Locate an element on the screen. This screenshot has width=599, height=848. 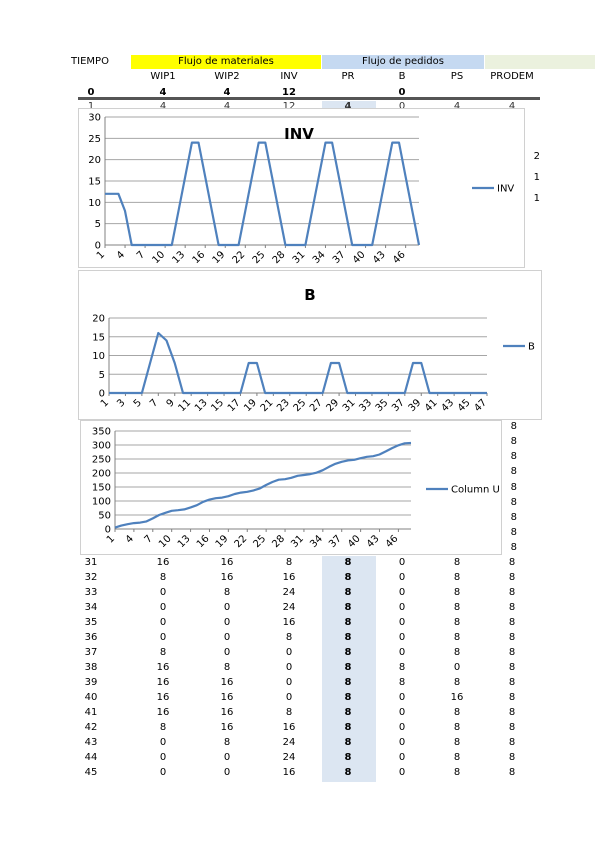
x-tick-label: 1 is located at coordinates (105, 403).